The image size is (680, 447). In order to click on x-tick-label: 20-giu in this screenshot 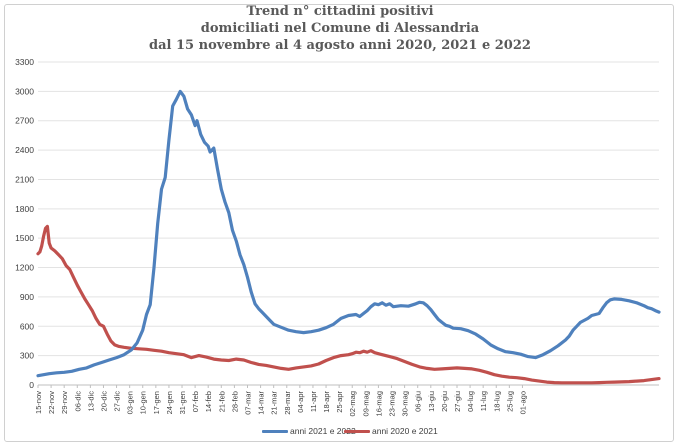, I will do `click(444, 401)`.